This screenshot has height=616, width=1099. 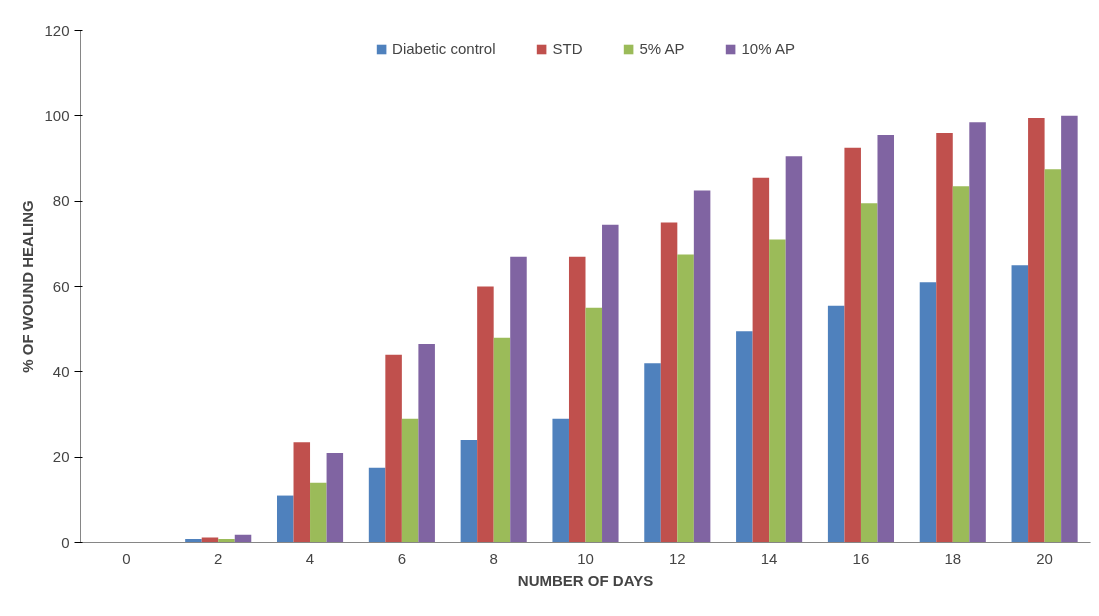 I want to click on y-axis-title: % OF WOUND HEALING, so click(x=28, y=286).